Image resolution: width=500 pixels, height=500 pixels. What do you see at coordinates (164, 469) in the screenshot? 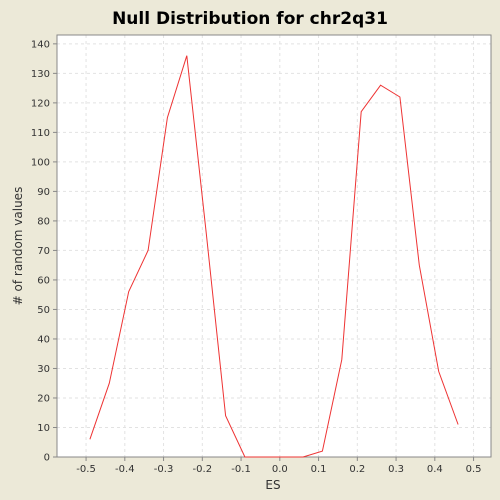
I see `x-tick-label: -0.3` at bounding box center [164, 469].